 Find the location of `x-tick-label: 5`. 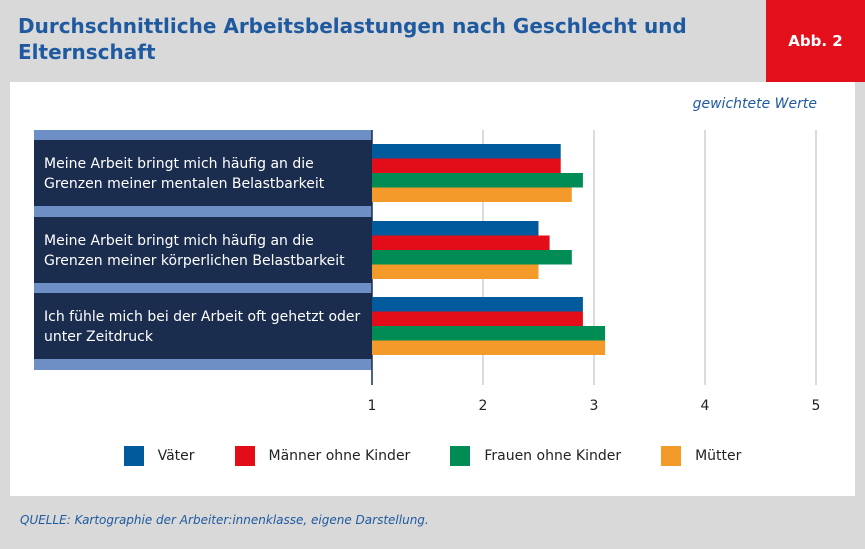

x-tick-label: 5 is located at coordinates (816, 406).